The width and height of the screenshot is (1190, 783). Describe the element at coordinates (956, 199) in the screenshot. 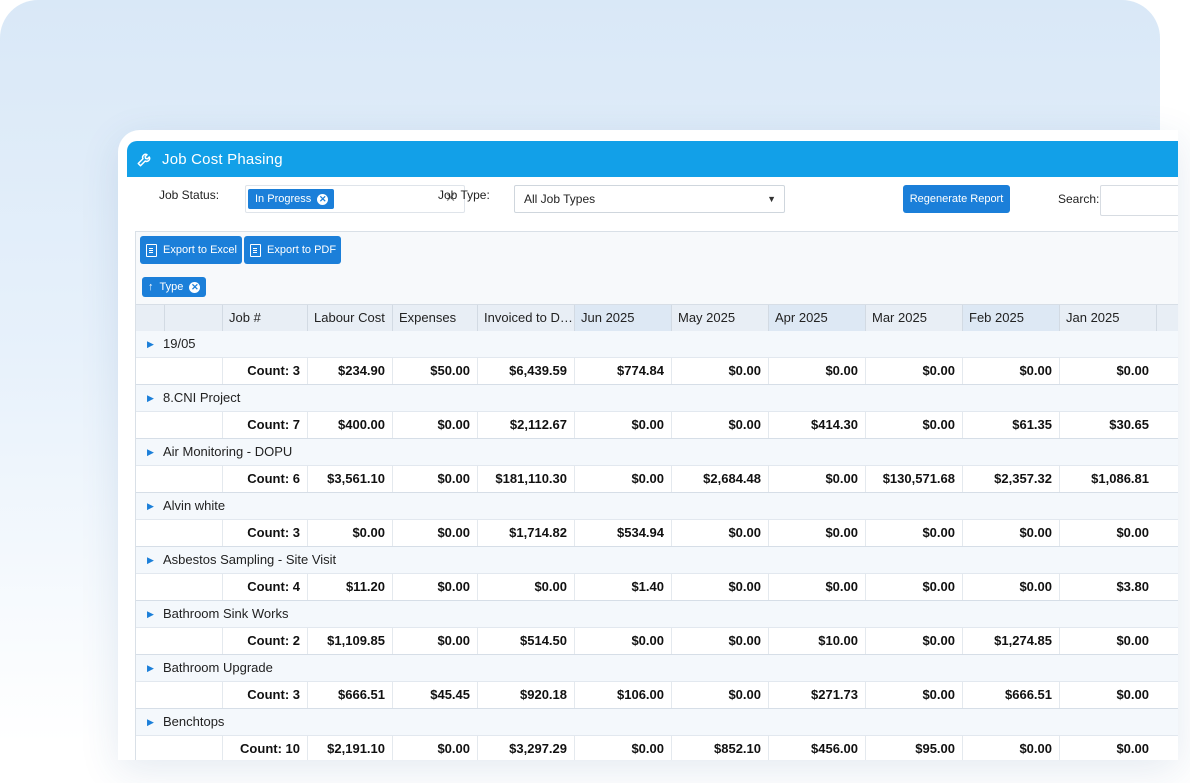

I see `regenerate-report-button: Regenerate Report` at that location.